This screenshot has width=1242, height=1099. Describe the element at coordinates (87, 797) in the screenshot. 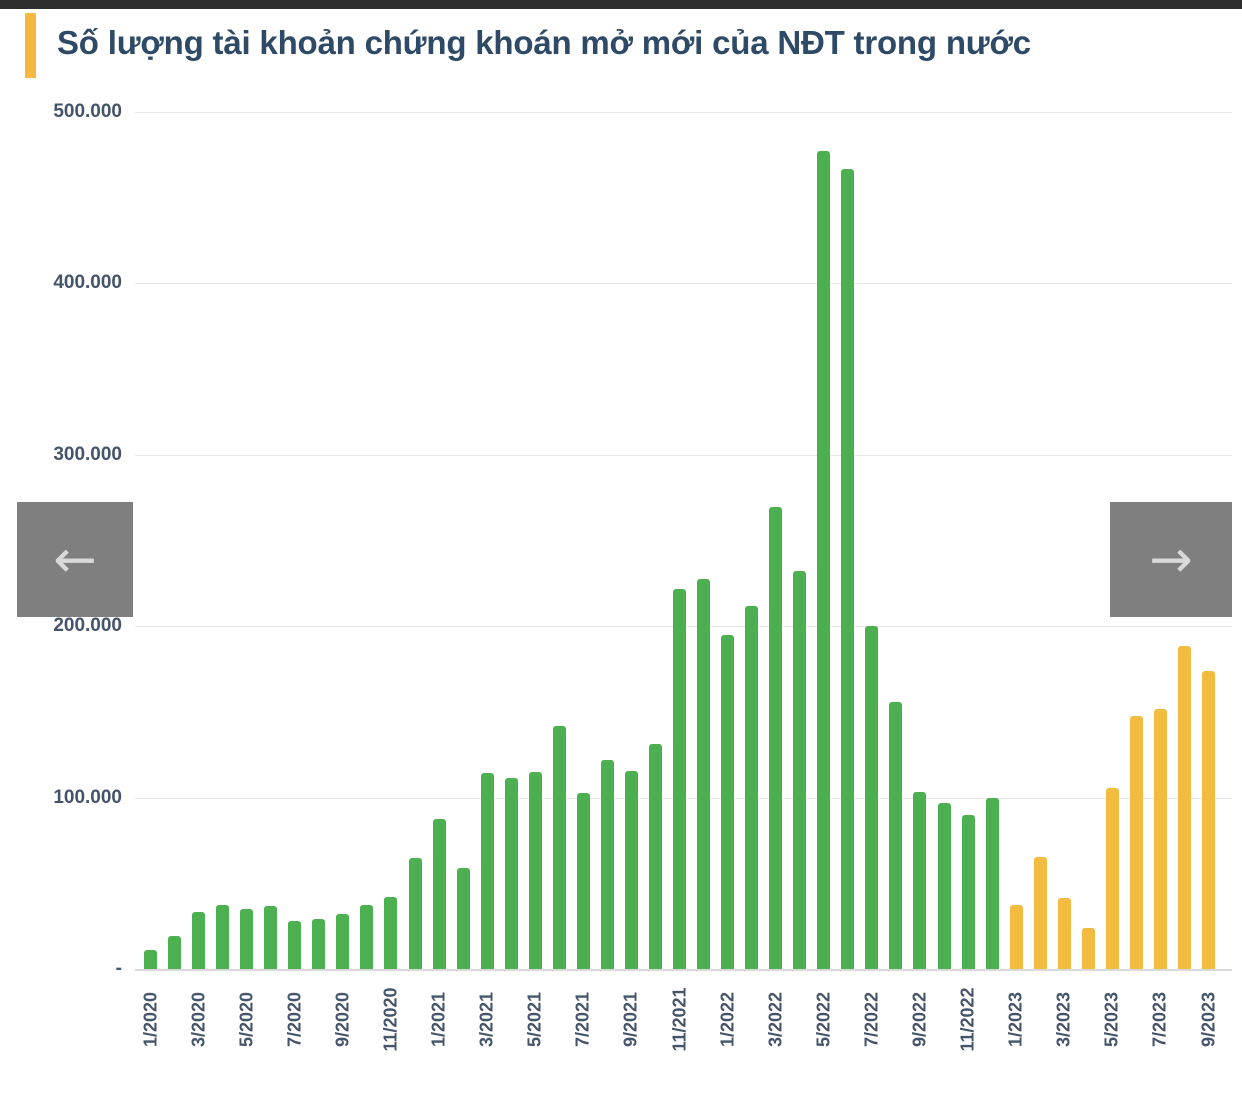

I see `y-axis-tick-label: 100.000` at that location.